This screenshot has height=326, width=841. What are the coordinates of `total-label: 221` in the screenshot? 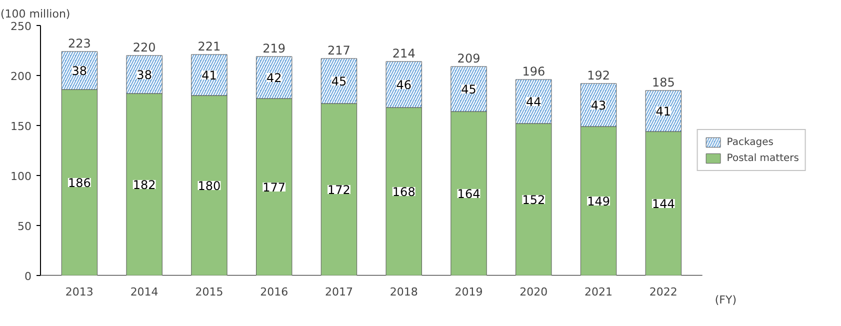 It's located at (209, 47).